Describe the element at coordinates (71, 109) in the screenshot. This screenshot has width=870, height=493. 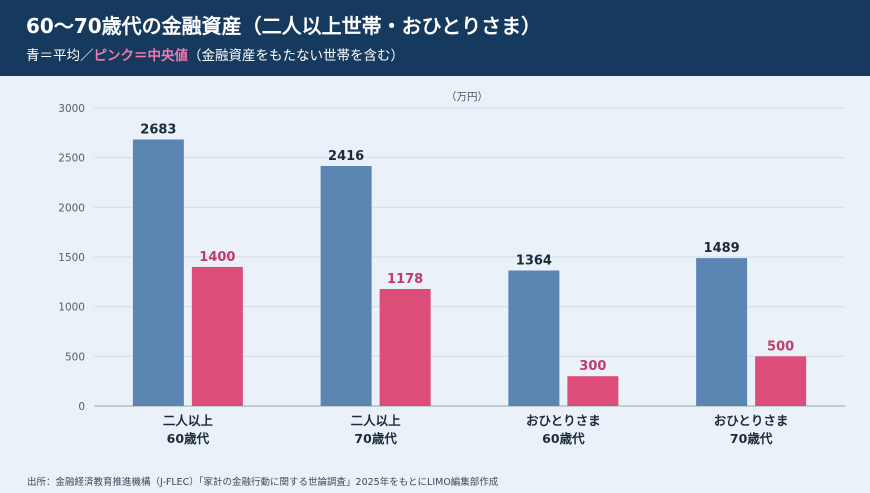
I see `y-tick-label: 3000` at that location.